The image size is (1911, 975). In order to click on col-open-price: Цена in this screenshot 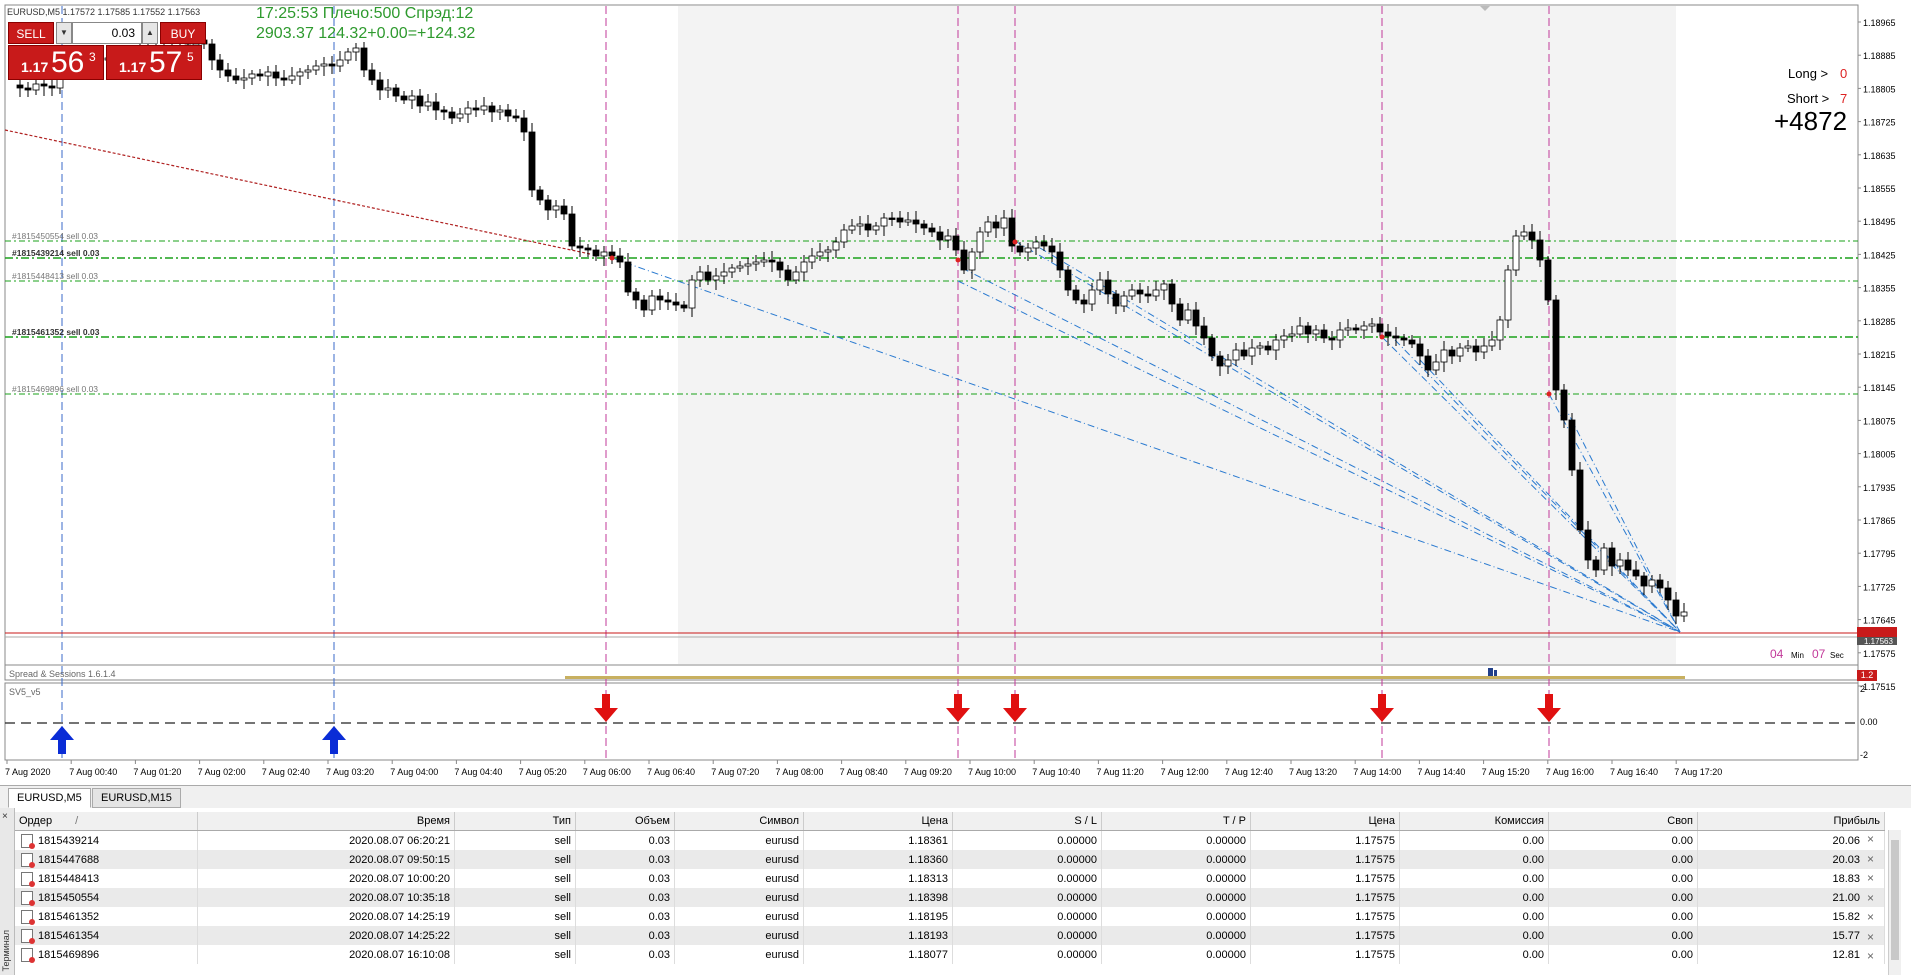, I will do `click(878, 821)`.